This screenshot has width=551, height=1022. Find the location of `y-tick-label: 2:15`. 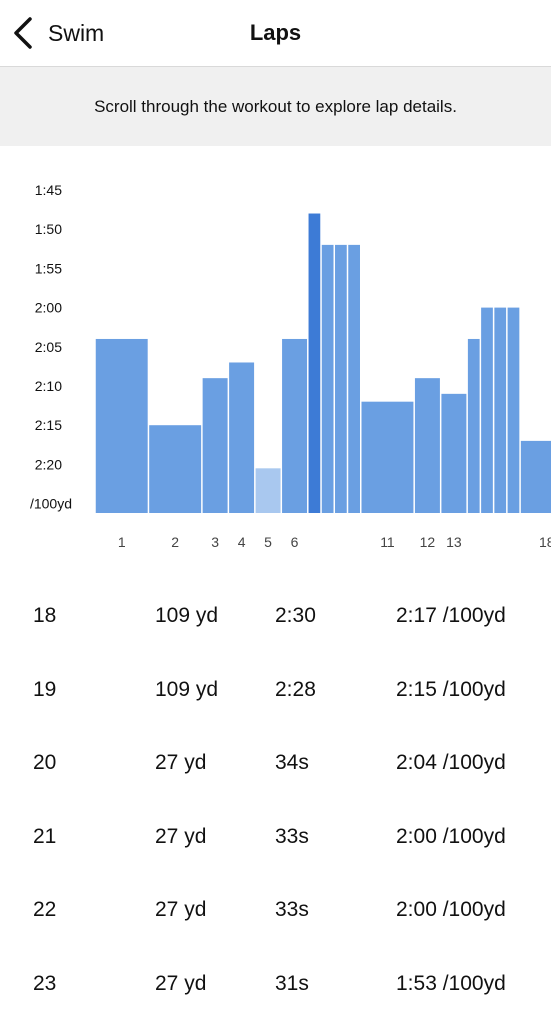

y-tick-label: 2:15 is located at coordinates (48, 425).